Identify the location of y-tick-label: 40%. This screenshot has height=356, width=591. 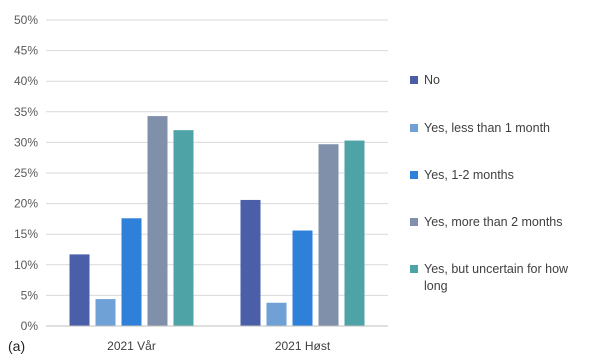
(26, 81).